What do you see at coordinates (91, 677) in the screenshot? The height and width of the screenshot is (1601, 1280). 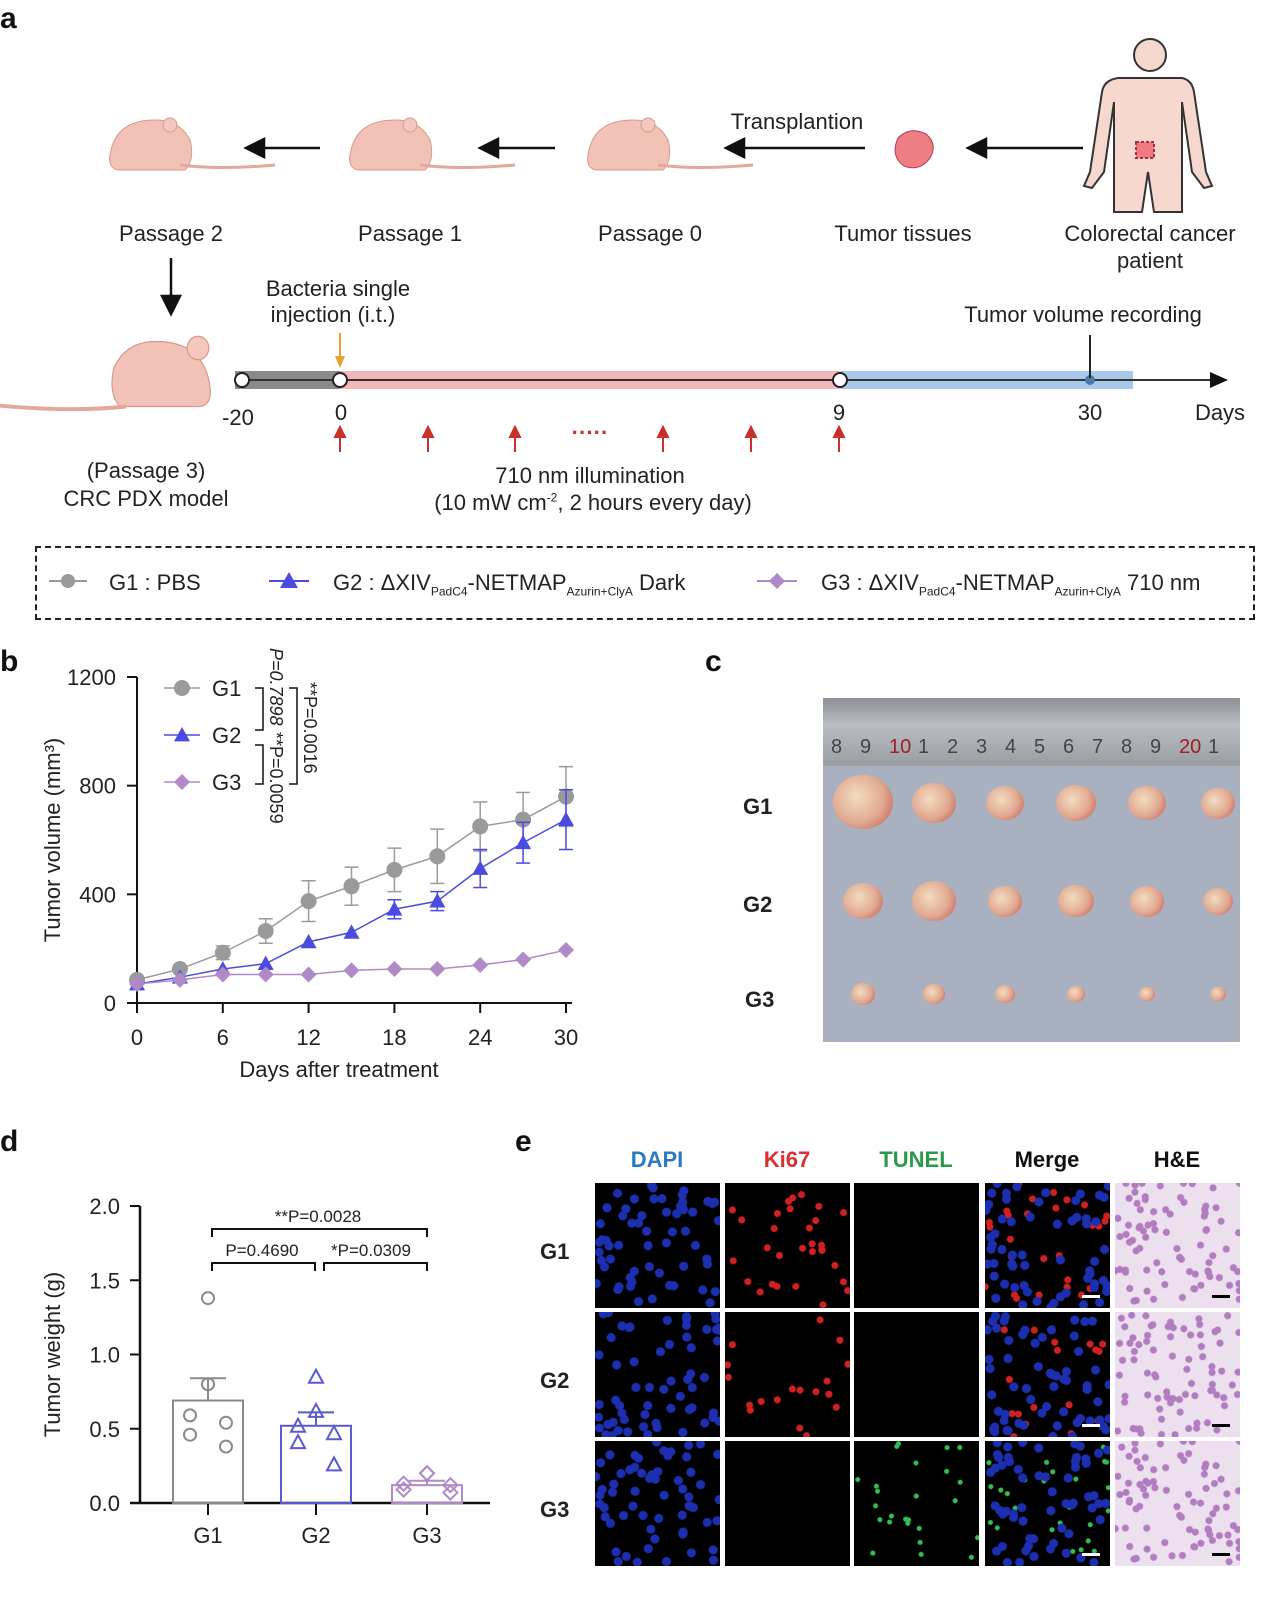 I see `y-tick-label: 1200` at bounding box center [91, 677].